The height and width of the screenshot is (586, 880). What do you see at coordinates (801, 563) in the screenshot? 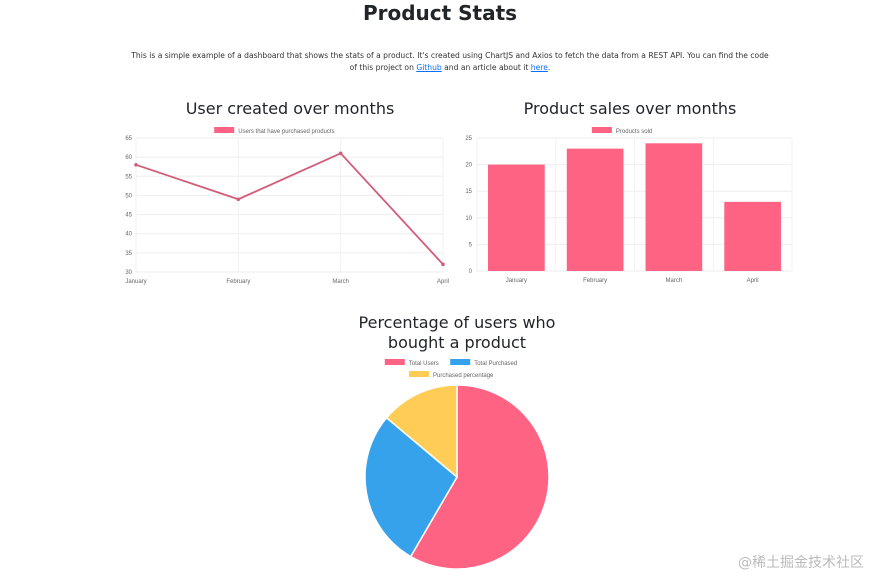
I see `watermark: @稀土掘金技术社区` at bounding box center [801, 563].